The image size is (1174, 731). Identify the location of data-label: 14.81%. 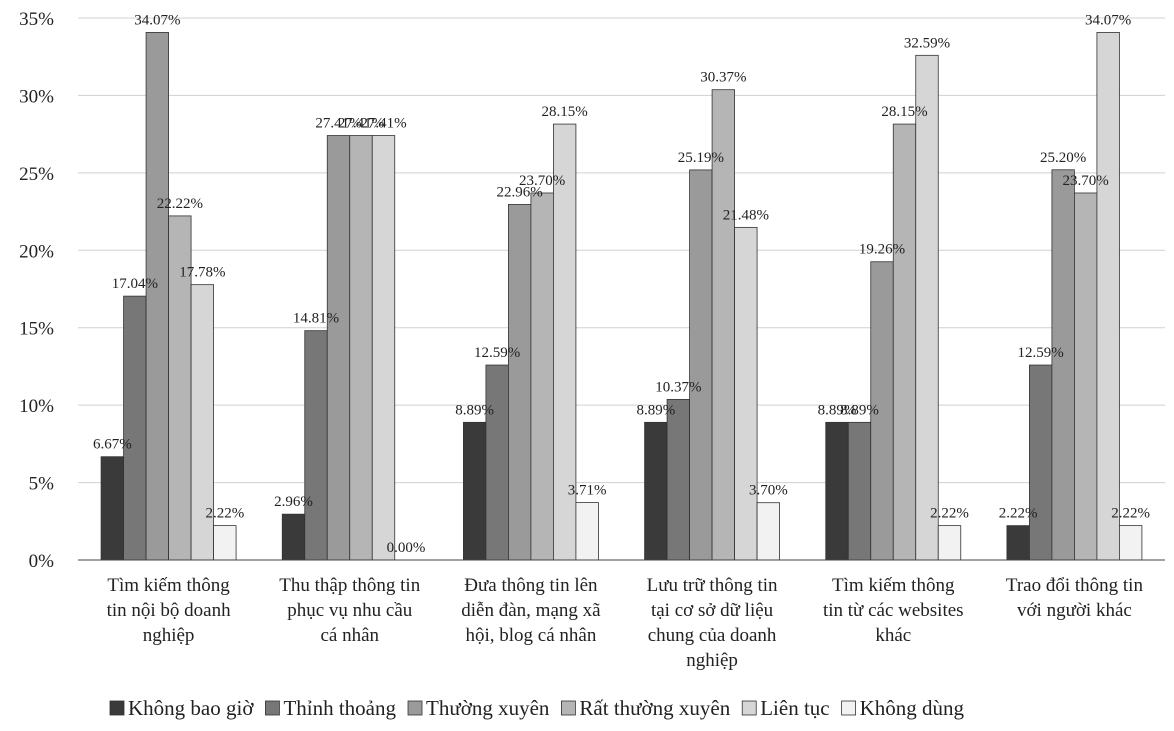
(316, 319).